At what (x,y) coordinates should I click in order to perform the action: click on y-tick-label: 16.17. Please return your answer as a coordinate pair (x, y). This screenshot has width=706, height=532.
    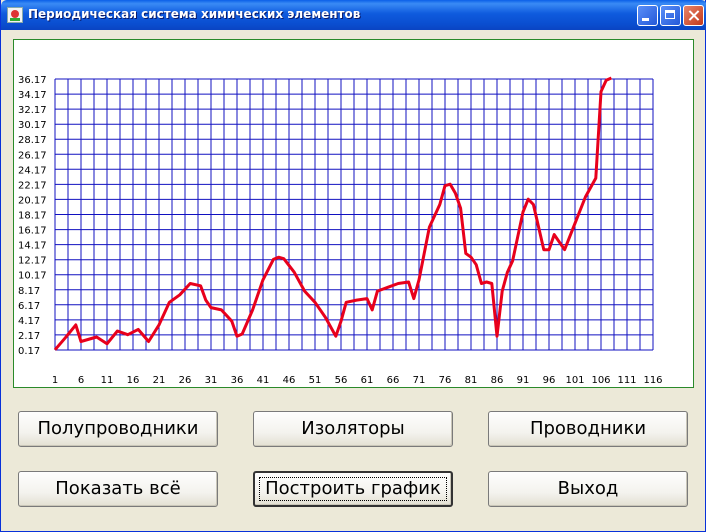
    Looking at the image, I should click on (32, 231).